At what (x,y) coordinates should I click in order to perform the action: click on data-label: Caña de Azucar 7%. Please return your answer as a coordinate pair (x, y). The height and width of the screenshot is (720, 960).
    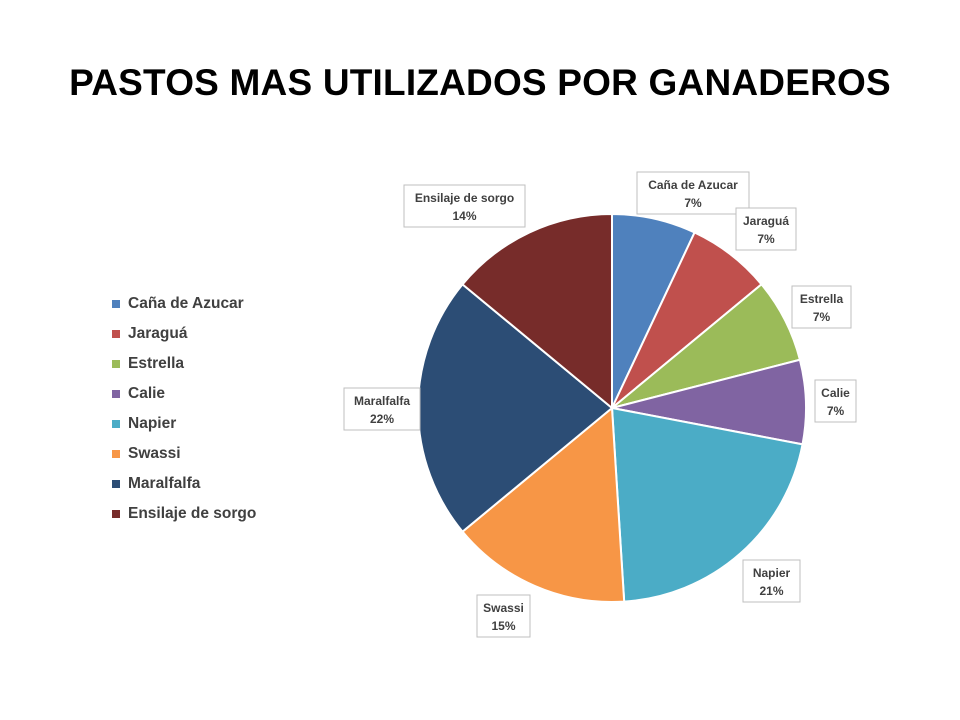
    Looking at the image, I should click on (693, 193).